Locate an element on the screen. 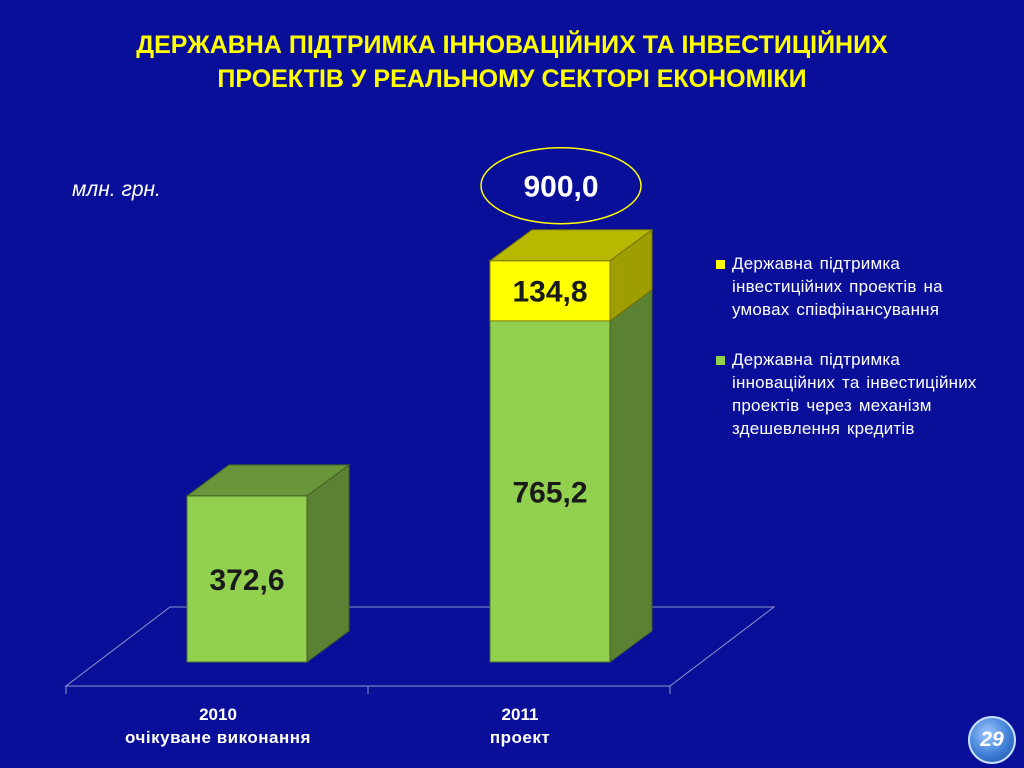 The image size is (1024, 768). data-label-cofinancing-2011: 134,8 is located at coordinates (549, 292).